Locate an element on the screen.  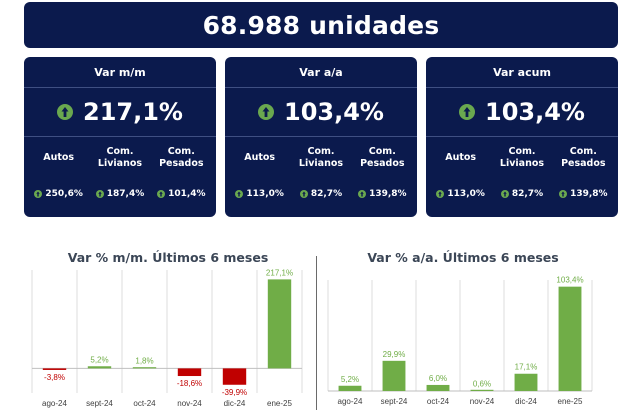
sub-value-autos: 250,6% is located at coordinates (58, 194).